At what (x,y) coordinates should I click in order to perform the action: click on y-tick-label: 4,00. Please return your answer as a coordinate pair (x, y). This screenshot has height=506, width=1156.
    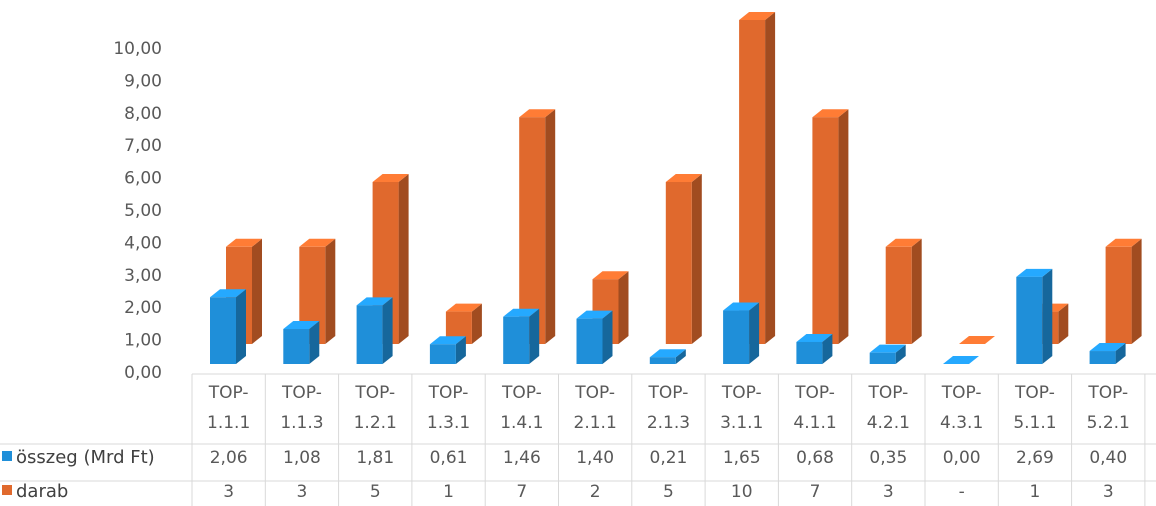
    Looking at the image, I should click on (143, 243).